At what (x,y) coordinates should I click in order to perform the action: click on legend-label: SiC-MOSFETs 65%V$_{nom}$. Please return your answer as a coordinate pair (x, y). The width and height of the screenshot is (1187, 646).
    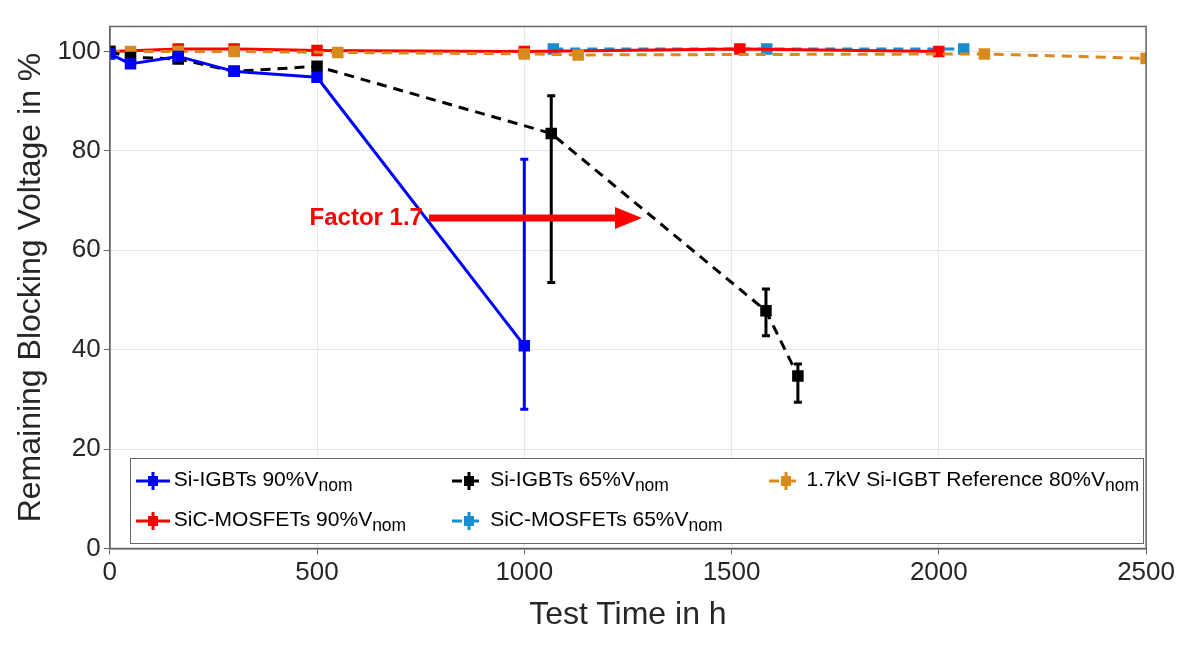
    Looking at the image, I should click on (606, 521).